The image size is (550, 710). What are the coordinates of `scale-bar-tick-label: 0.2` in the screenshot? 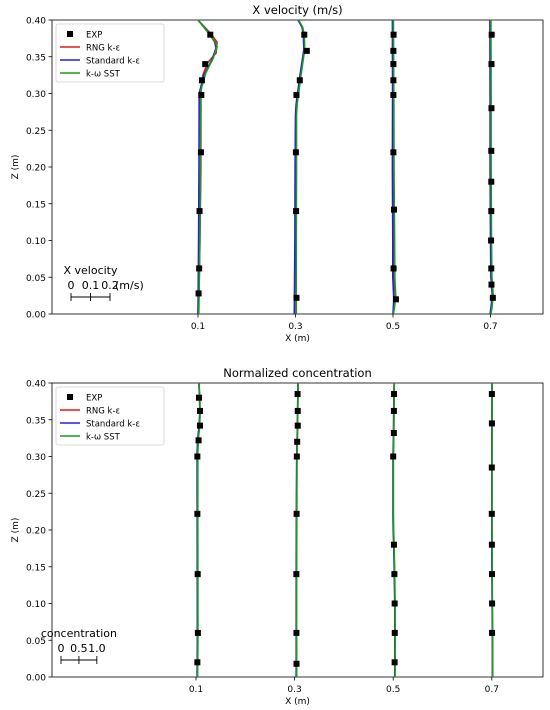 It's located at (110, 285).